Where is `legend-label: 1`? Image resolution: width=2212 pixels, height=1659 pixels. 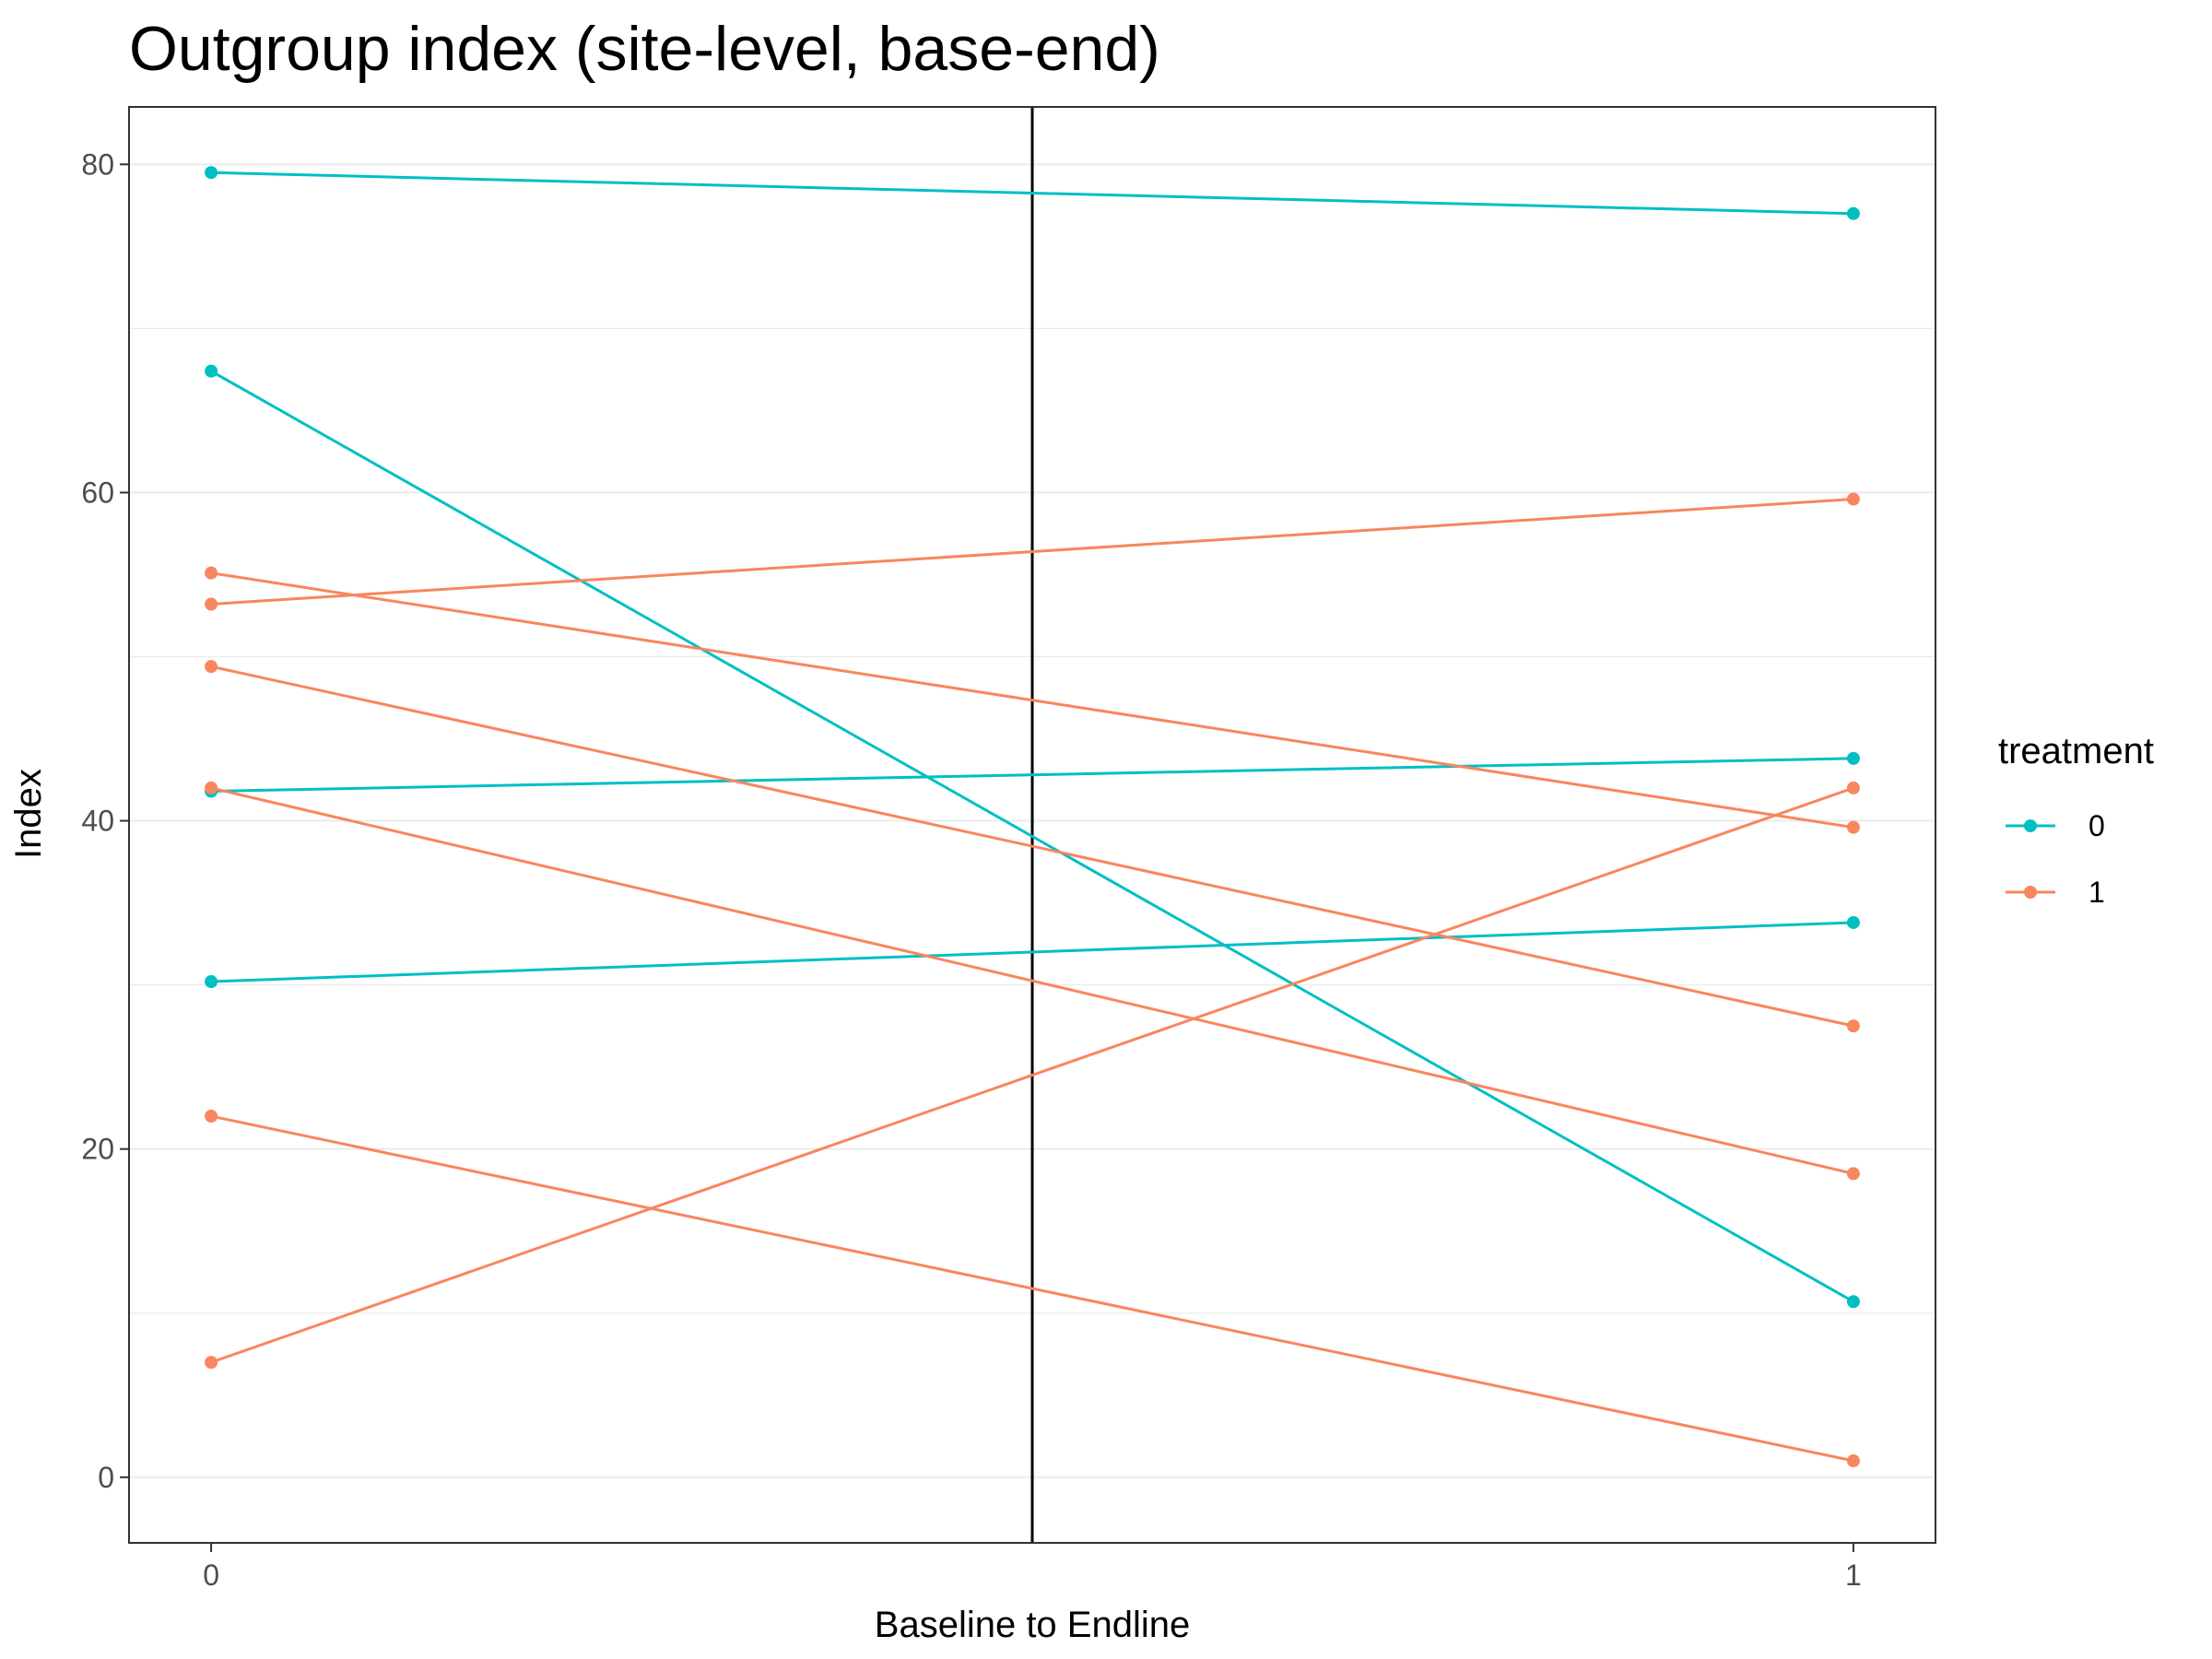 legend-label: 1 is located at coordinates (2096, 892).